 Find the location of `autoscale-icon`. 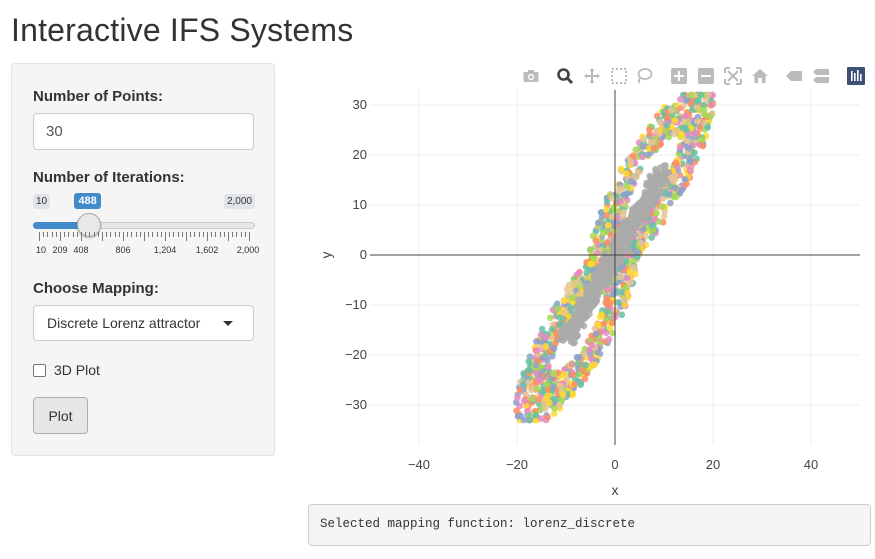

autoscale-icon is located at coordinates (733, 76).